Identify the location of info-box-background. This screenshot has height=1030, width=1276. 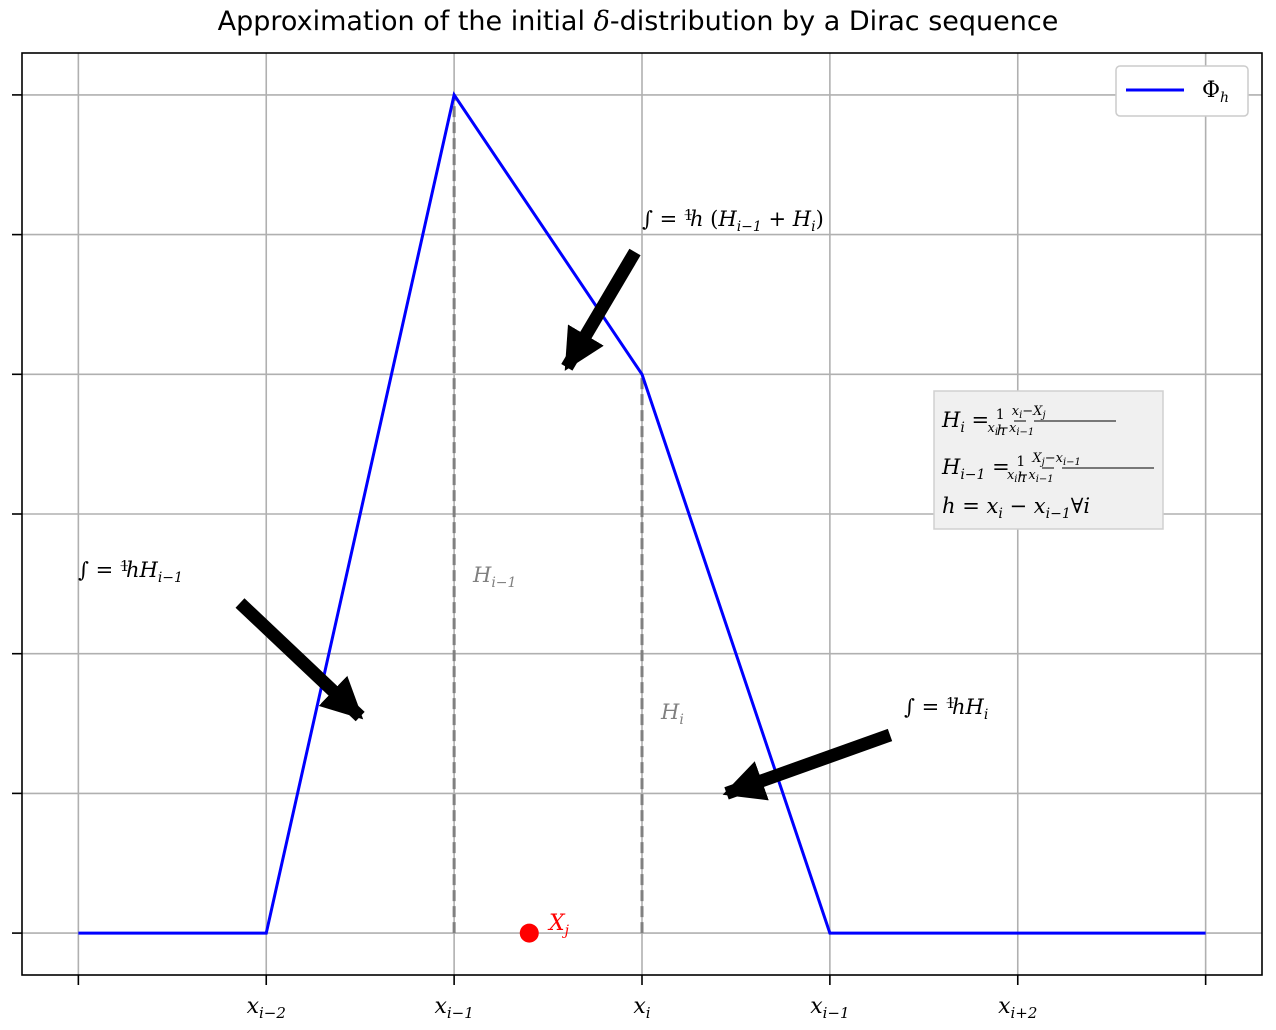
(1048, 460).